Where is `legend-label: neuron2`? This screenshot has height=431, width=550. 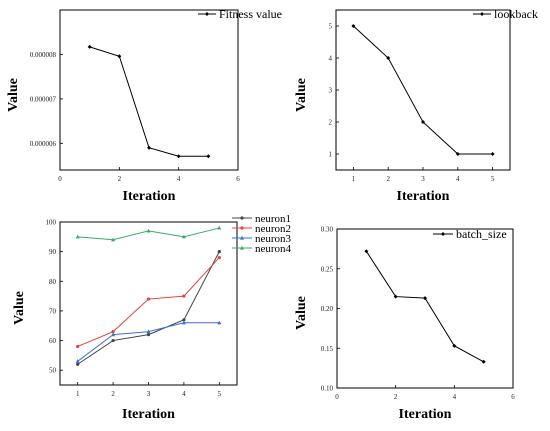 legend-label: neuron2 is located at coordinates (273, 229).